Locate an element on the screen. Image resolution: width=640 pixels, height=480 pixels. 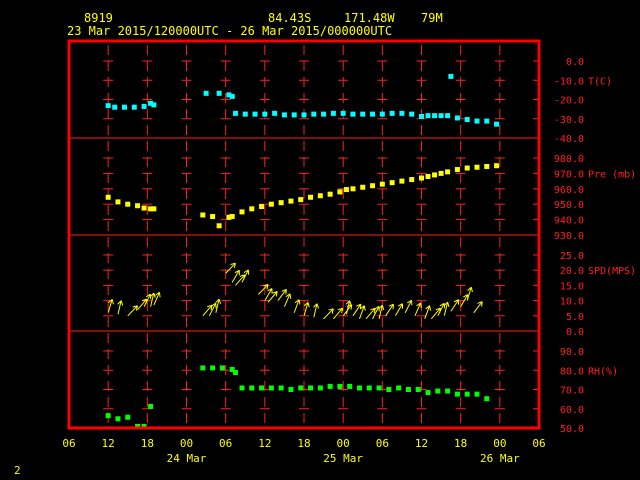
panel-label: RH(%) is located at coordinates (603, 371).